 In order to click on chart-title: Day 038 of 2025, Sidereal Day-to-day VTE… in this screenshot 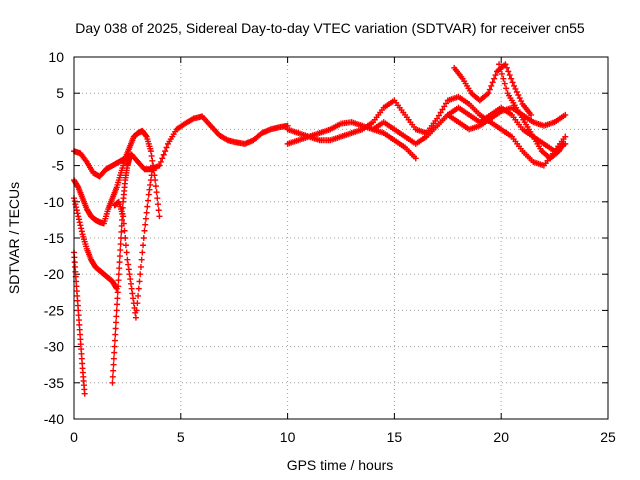, I will do `click(330, 28)`.